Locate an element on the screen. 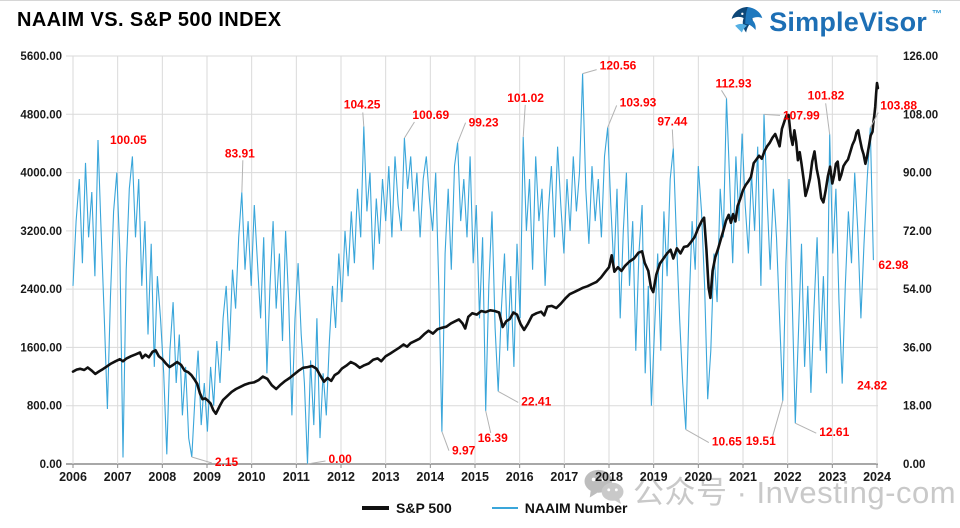 Image resolution: width=960 pixels, height=528 pixels. left-axis-tick: 4800.00 is located at coordinates (41, 115).